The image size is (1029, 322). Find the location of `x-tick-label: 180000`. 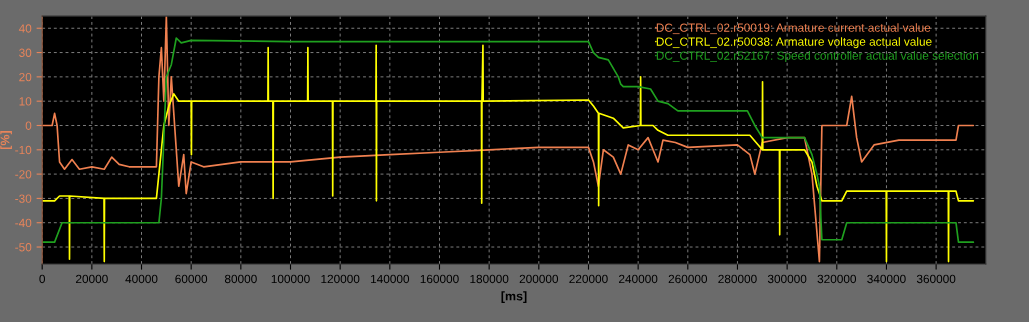

x-tick-label: 180000 is located at coordinates (489, 279).